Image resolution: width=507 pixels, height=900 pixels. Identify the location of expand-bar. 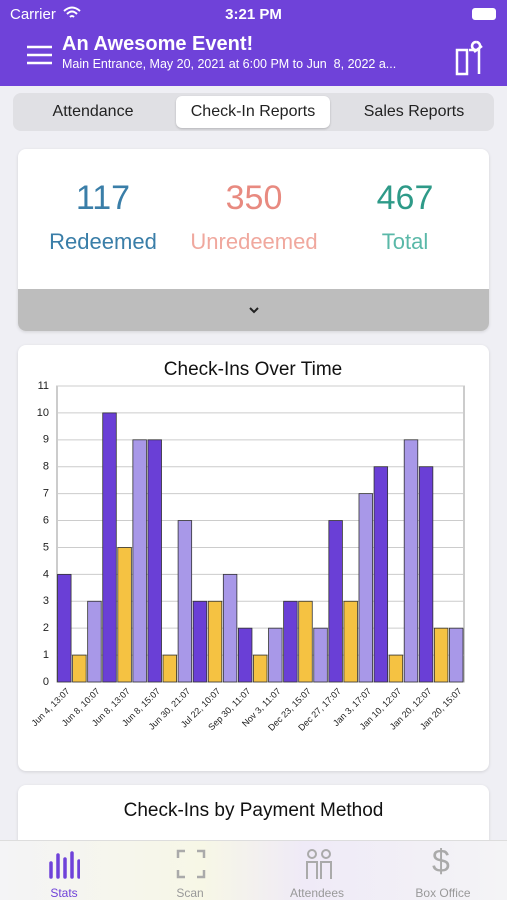
(253, 310).